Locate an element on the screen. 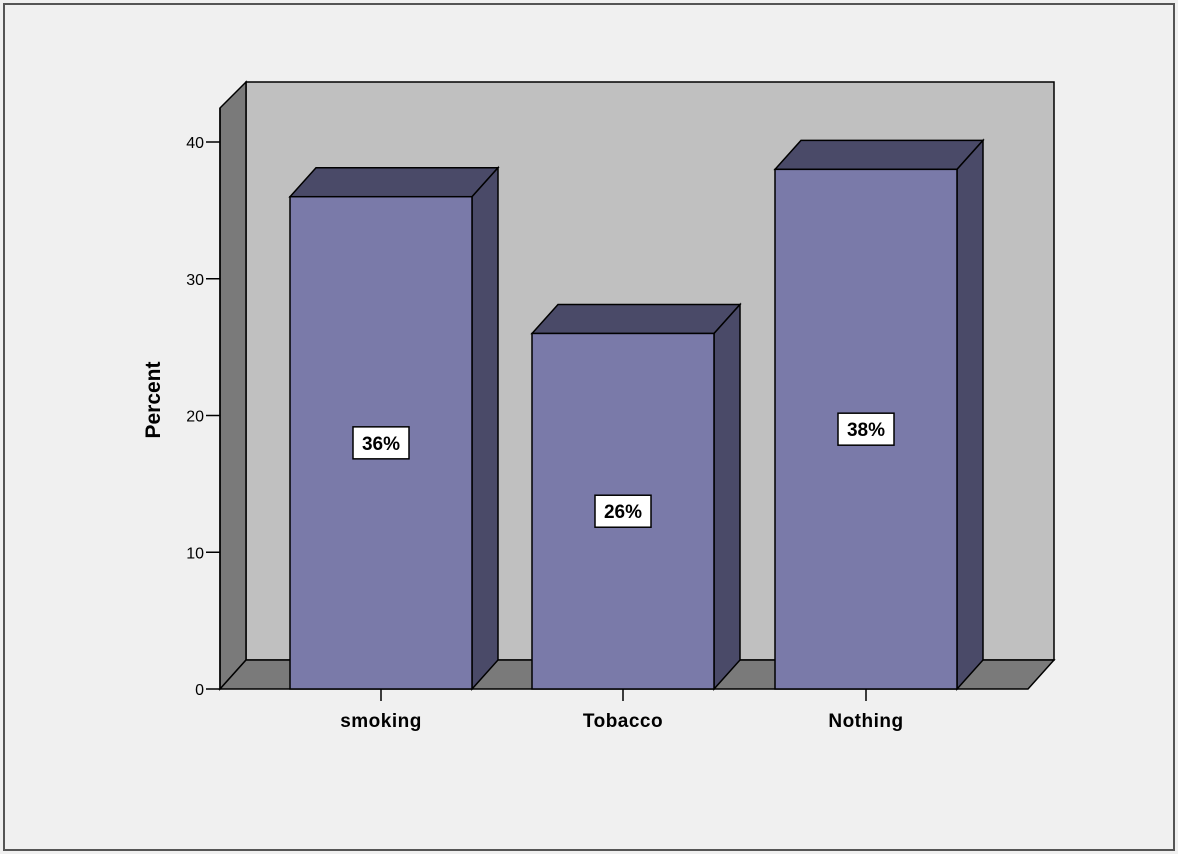 The image size is (1178, 854). y-axis-title: Percent is located at coordinates (153, 399).